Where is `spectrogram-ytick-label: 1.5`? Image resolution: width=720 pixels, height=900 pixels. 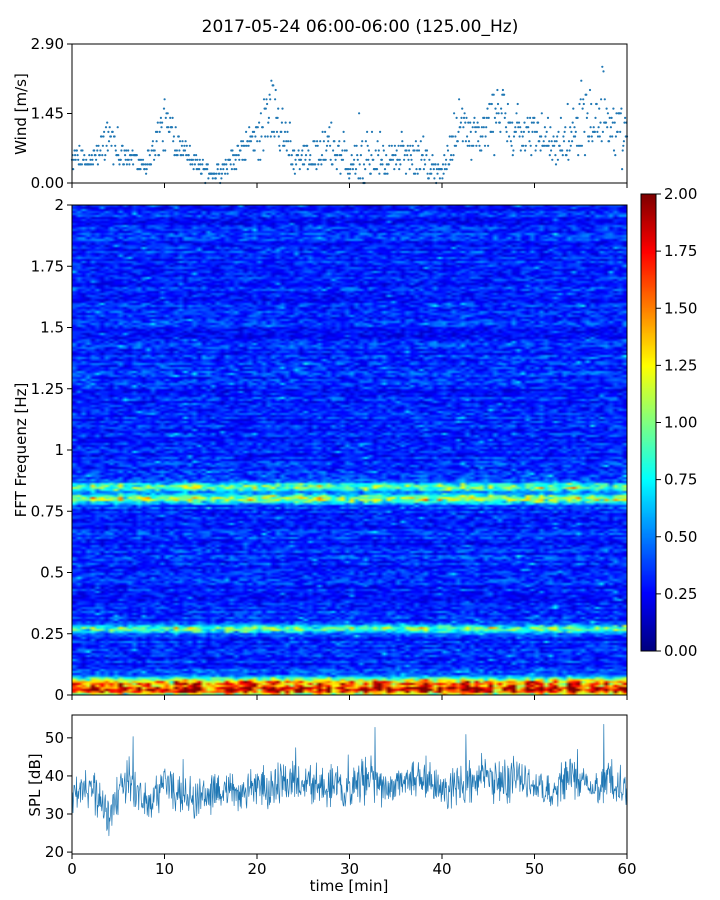 spectrogram-ytick-label: 1.5 is located at coordinates (52, 328).